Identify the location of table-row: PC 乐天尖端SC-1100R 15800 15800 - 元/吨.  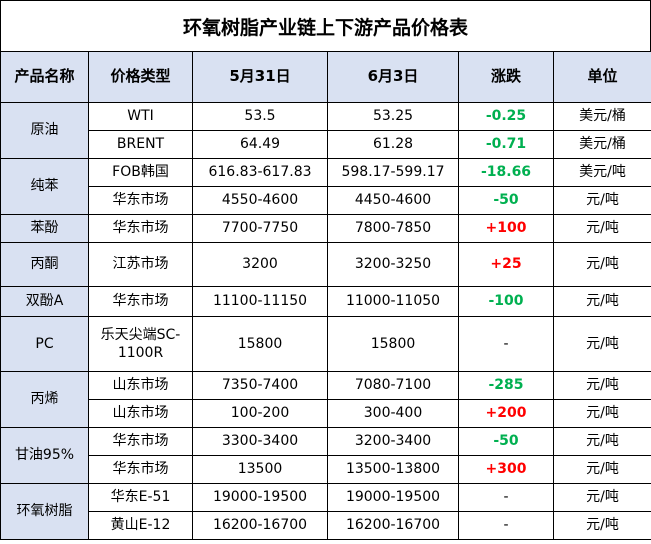
(325, 344).